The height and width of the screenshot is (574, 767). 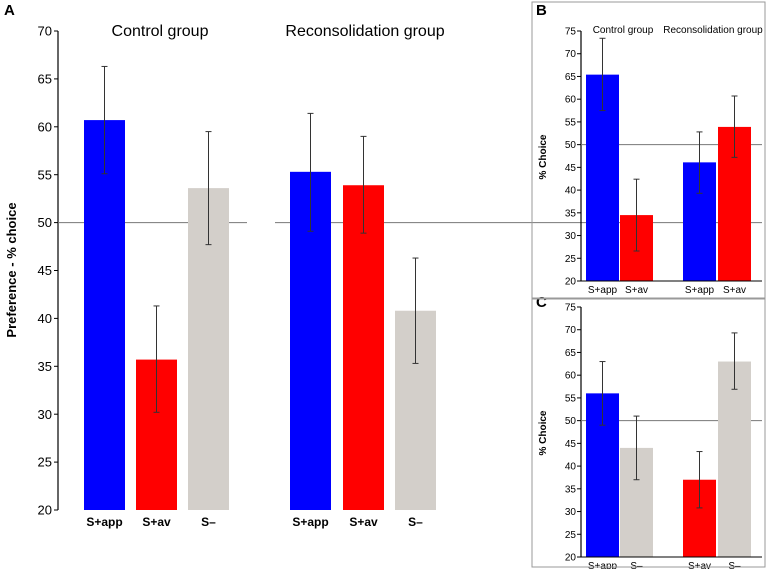 I want to click on y-axis-label: Preference - % choice, so click(x=11, y=269).